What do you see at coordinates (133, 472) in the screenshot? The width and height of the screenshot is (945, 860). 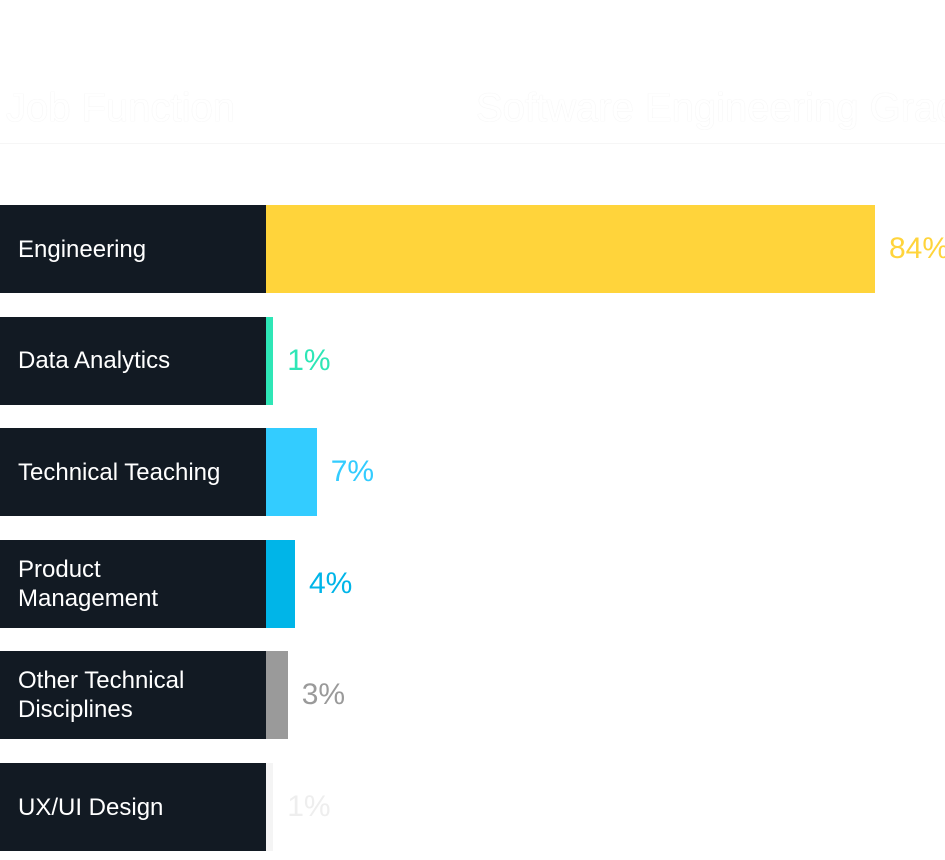 I see `category-label: Technical Teaching` at bounding box center [133, 472].